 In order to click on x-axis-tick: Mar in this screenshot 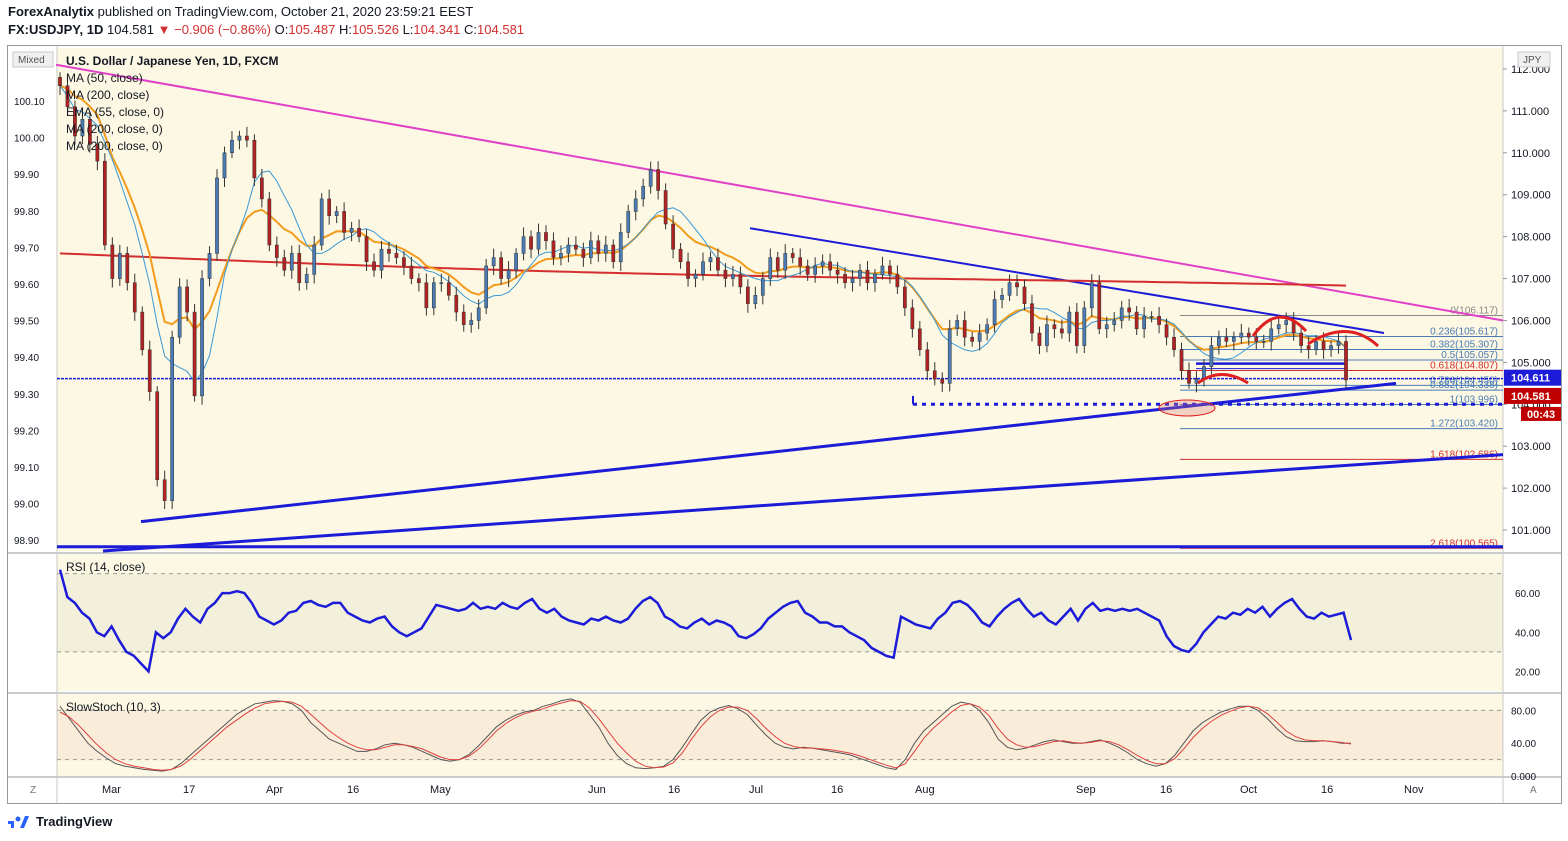, I will do `click(111, 790)`.